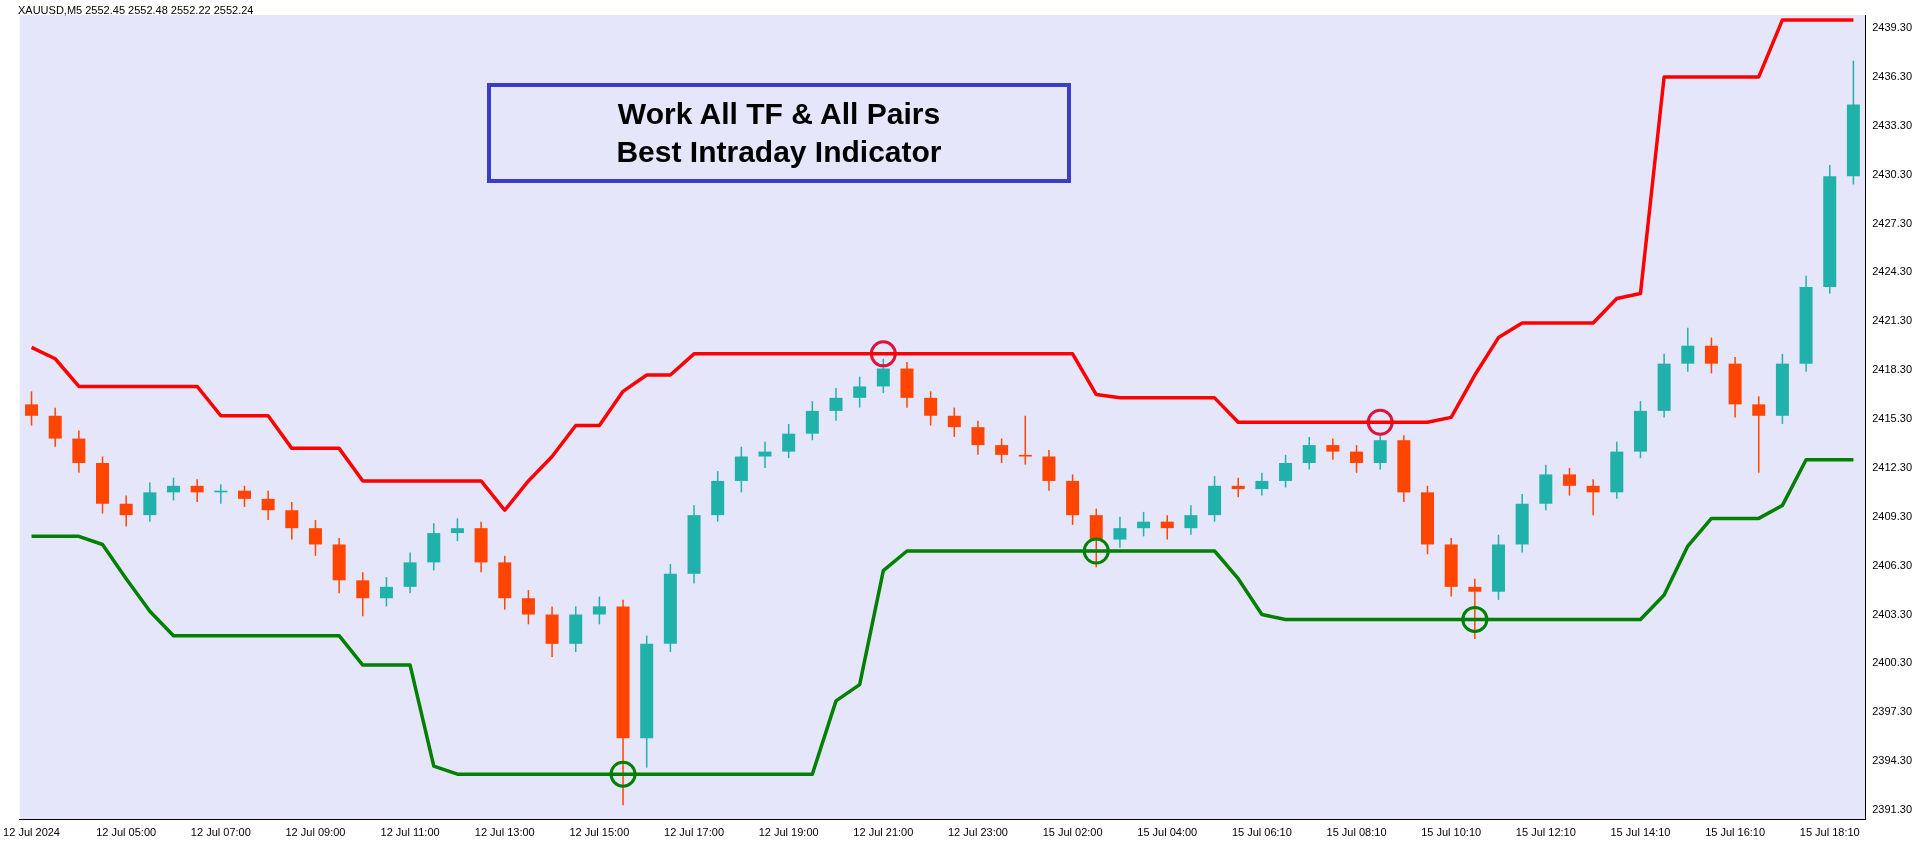  What do you see at coordinates (1892, 515) in the screenshot?
I see `y-tick-label: 2409.30` at bounding box center [1892, 515].